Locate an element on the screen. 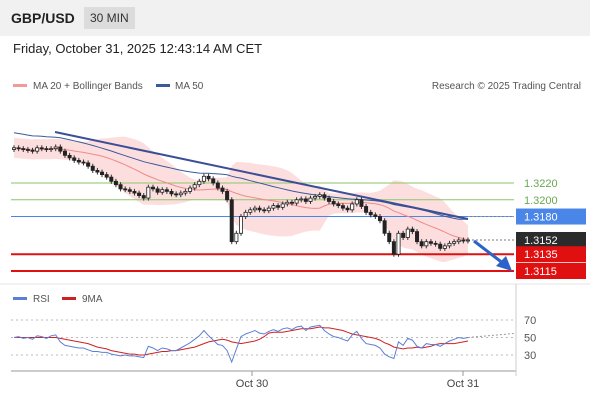 The height and width of the screenshot is (400, 590). level-box-1.3115 is located at coordinates (551, 271).